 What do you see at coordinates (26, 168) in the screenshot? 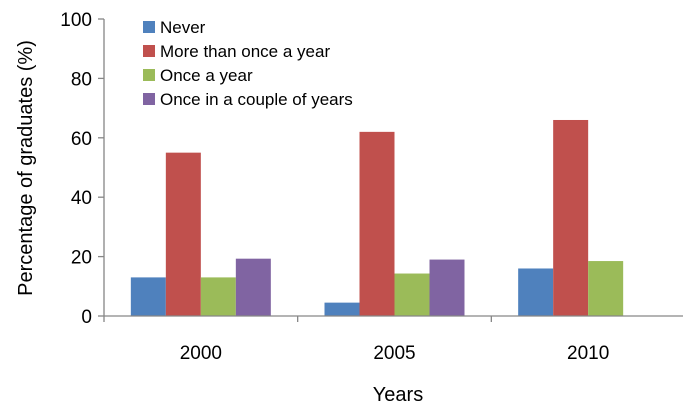
I see `y-axis-title: Percentage of graduates (%)` at bounding box center [26, 168].